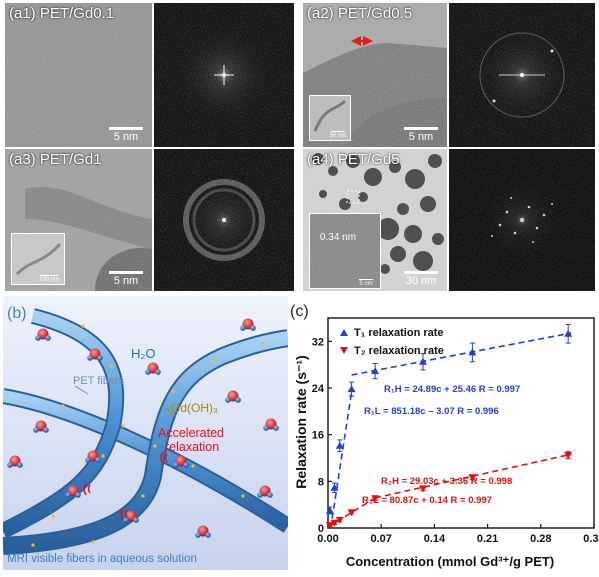 The height and width of the screenshot is (577, 599). I want to click on panel-b-label: (b), so click(17, 313).